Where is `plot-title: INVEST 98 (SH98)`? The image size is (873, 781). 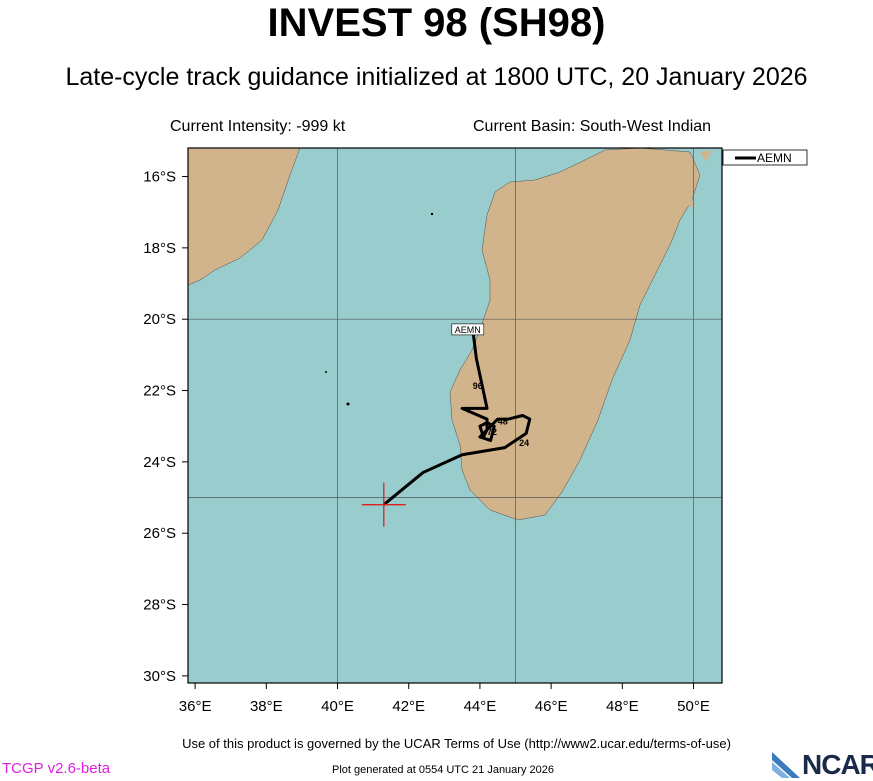 plot-title: INVEST 98 (SH98) is located at coordinates (436, 23).